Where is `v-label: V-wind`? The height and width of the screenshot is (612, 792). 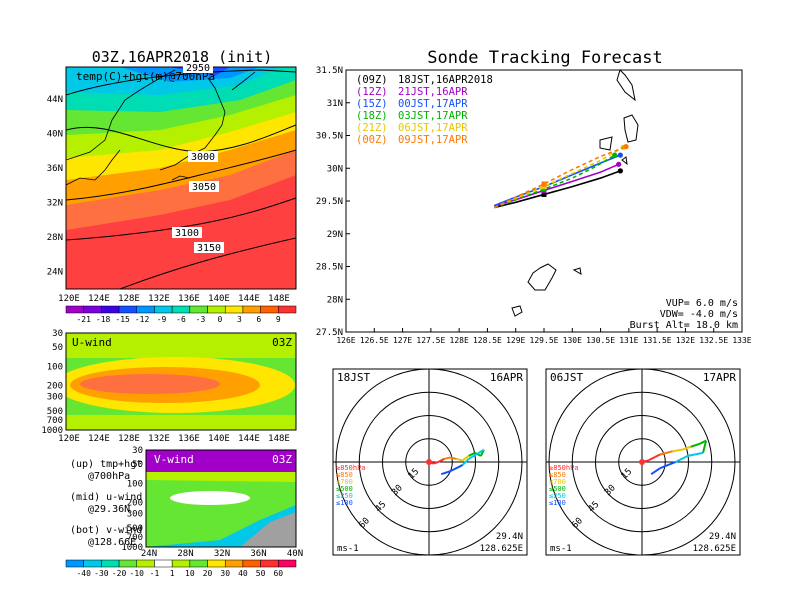 v-label: V-wind is located at coordinates (174, 459).